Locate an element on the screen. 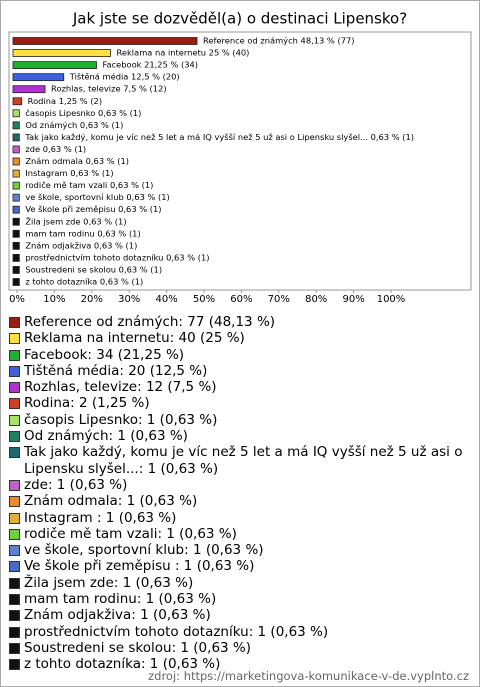 The image size is (480, 687). legend-item: Ve škole při zeměpisu : 1 (0,63 %) is located at coordinates (240, 566).